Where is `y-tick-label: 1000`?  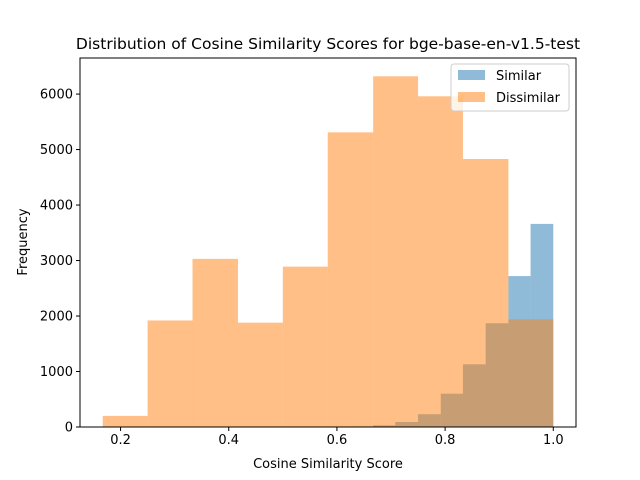
y-tick-label: 1000 is located at coordinates (56, 372).